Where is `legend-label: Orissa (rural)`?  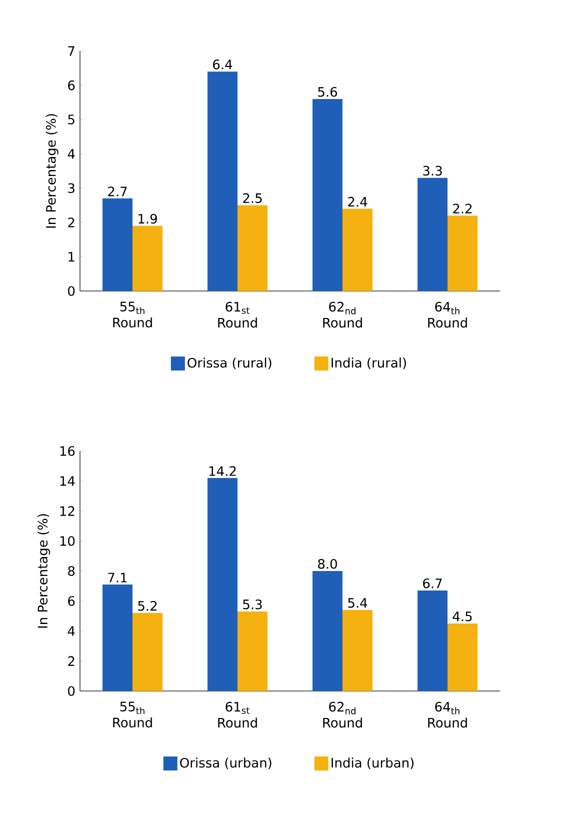 legend-label: Orissa (rural) is located at coordinates (230, 364).